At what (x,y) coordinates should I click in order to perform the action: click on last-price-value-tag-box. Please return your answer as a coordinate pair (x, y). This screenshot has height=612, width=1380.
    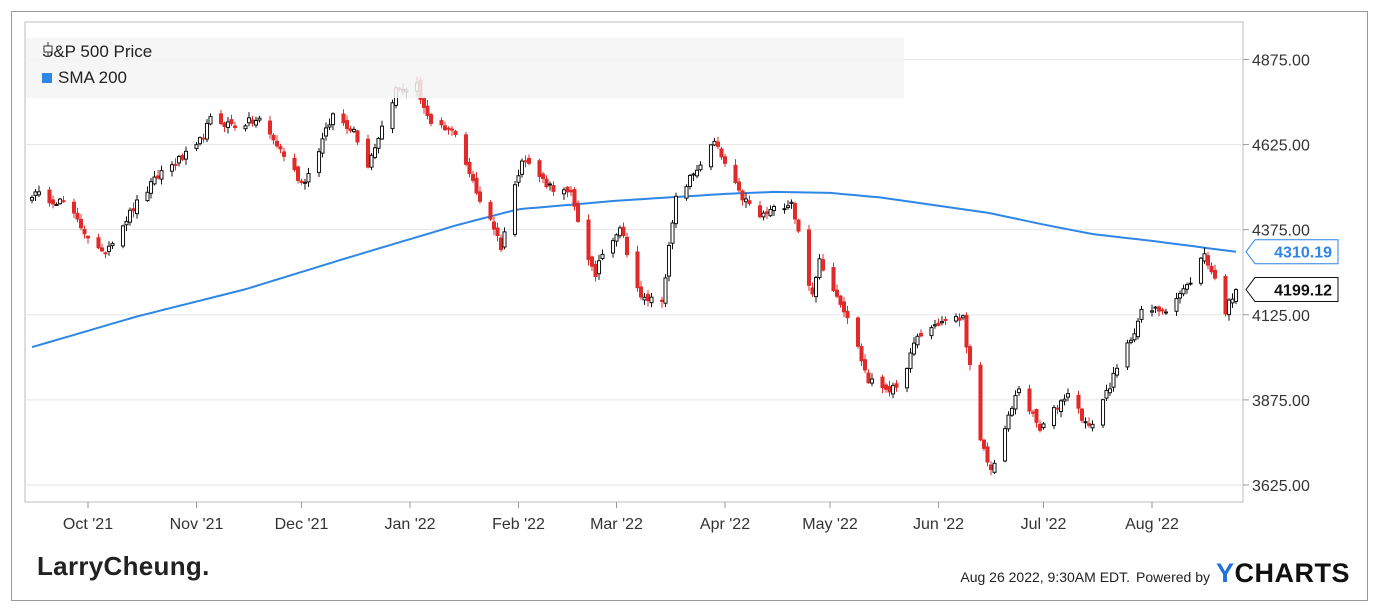
    Looking at the image, I should click on (1292, 290).